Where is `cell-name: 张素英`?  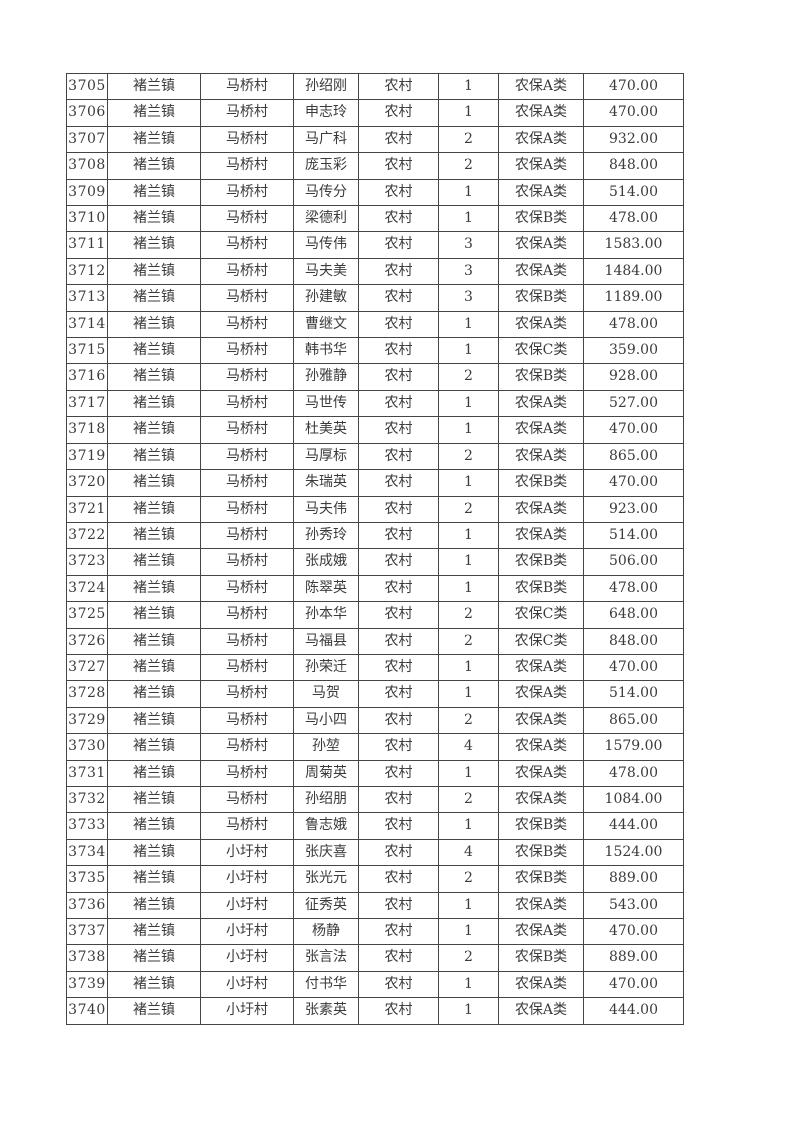 cell-name: 张素英 is located at coordinates (326, 1011).